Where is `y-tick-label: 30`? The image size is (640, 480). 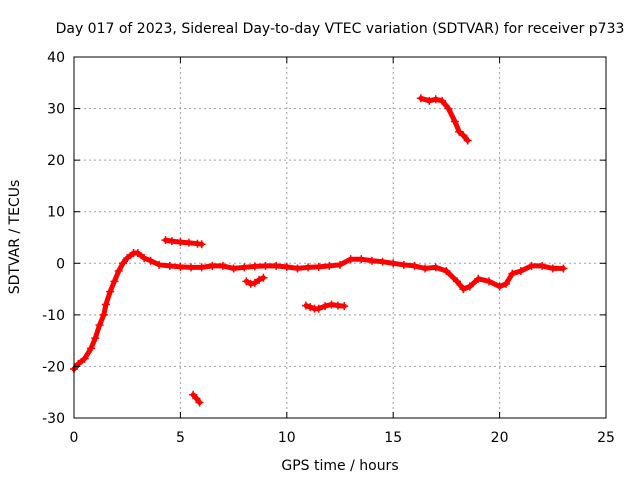
y-tick-label: 30 is located at coordinates (56, 110).